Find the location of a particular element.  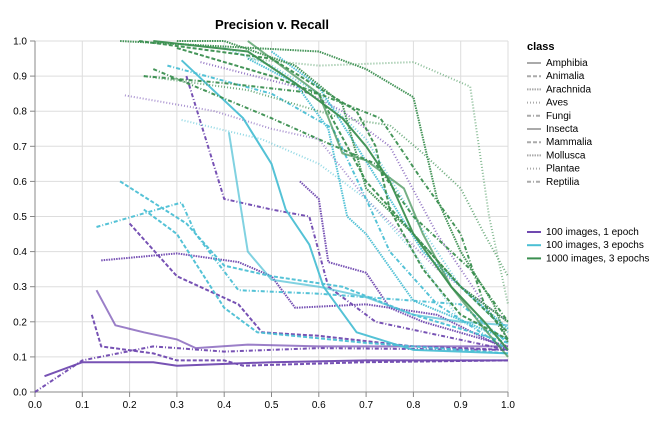

y-tick-label: 0.7 is located at coordinates (20, 147).